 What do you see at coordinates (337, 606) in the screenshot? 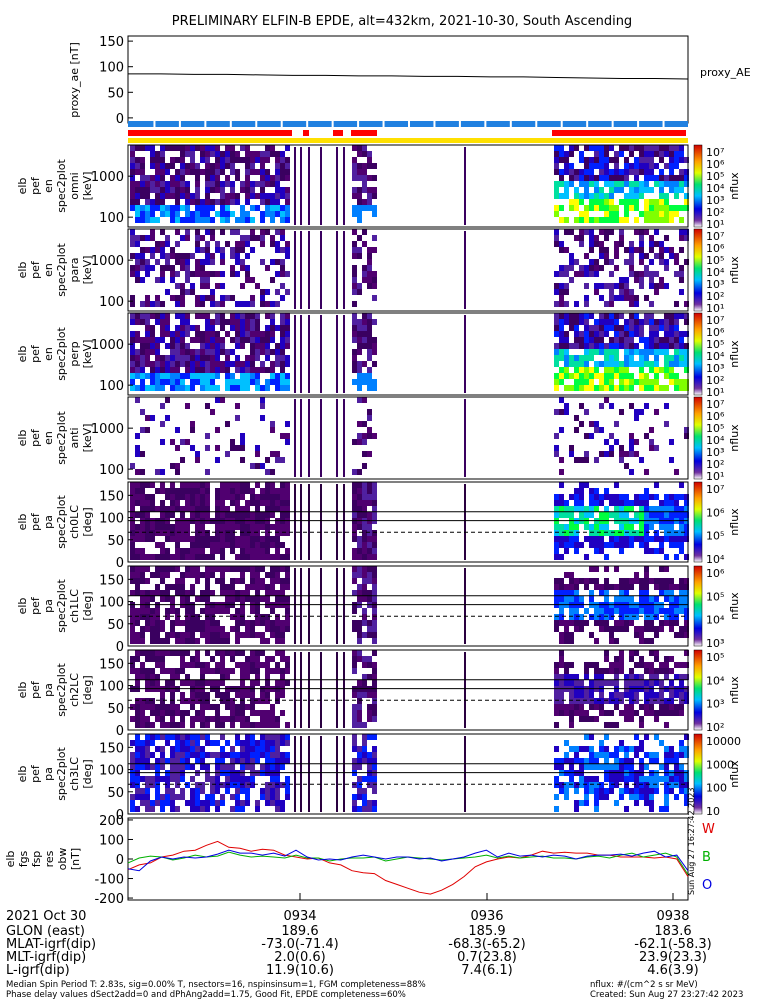
I see `spec-stripe` at bounding box center [337, 606].